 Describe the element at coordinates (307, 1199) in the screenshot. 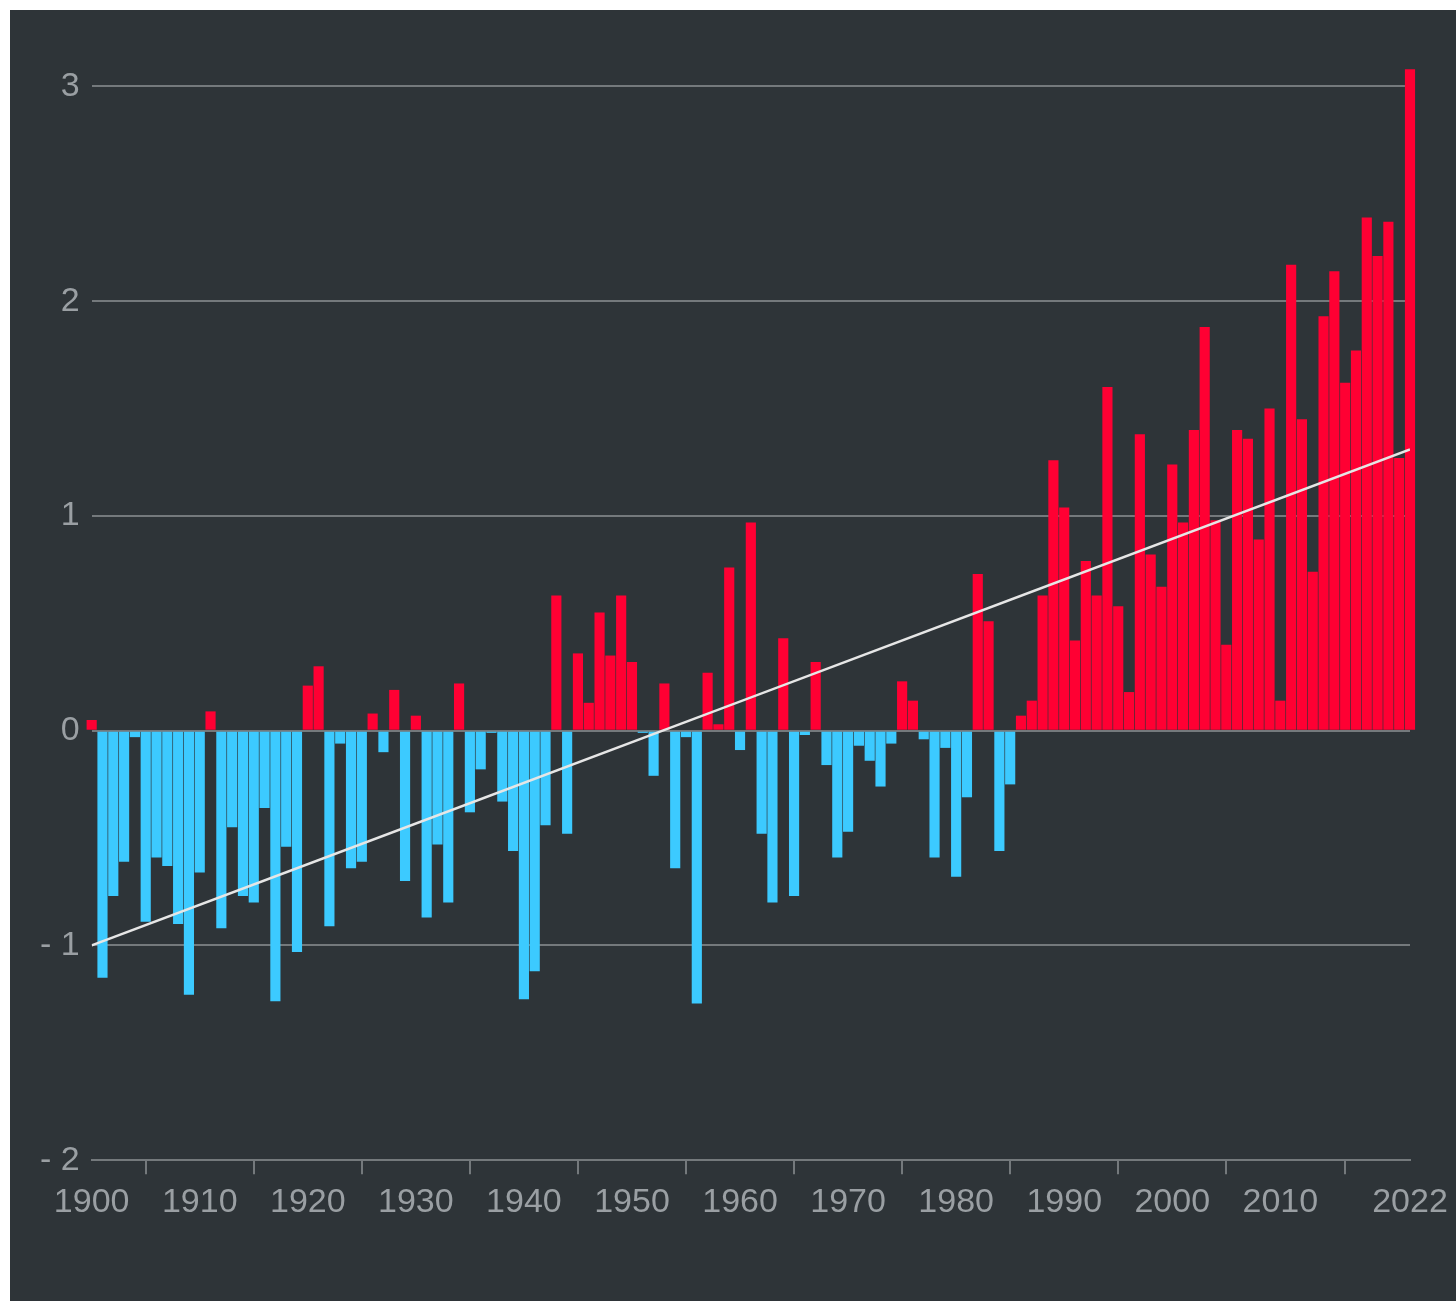

I see `x-tick-label: 1920` at that location.